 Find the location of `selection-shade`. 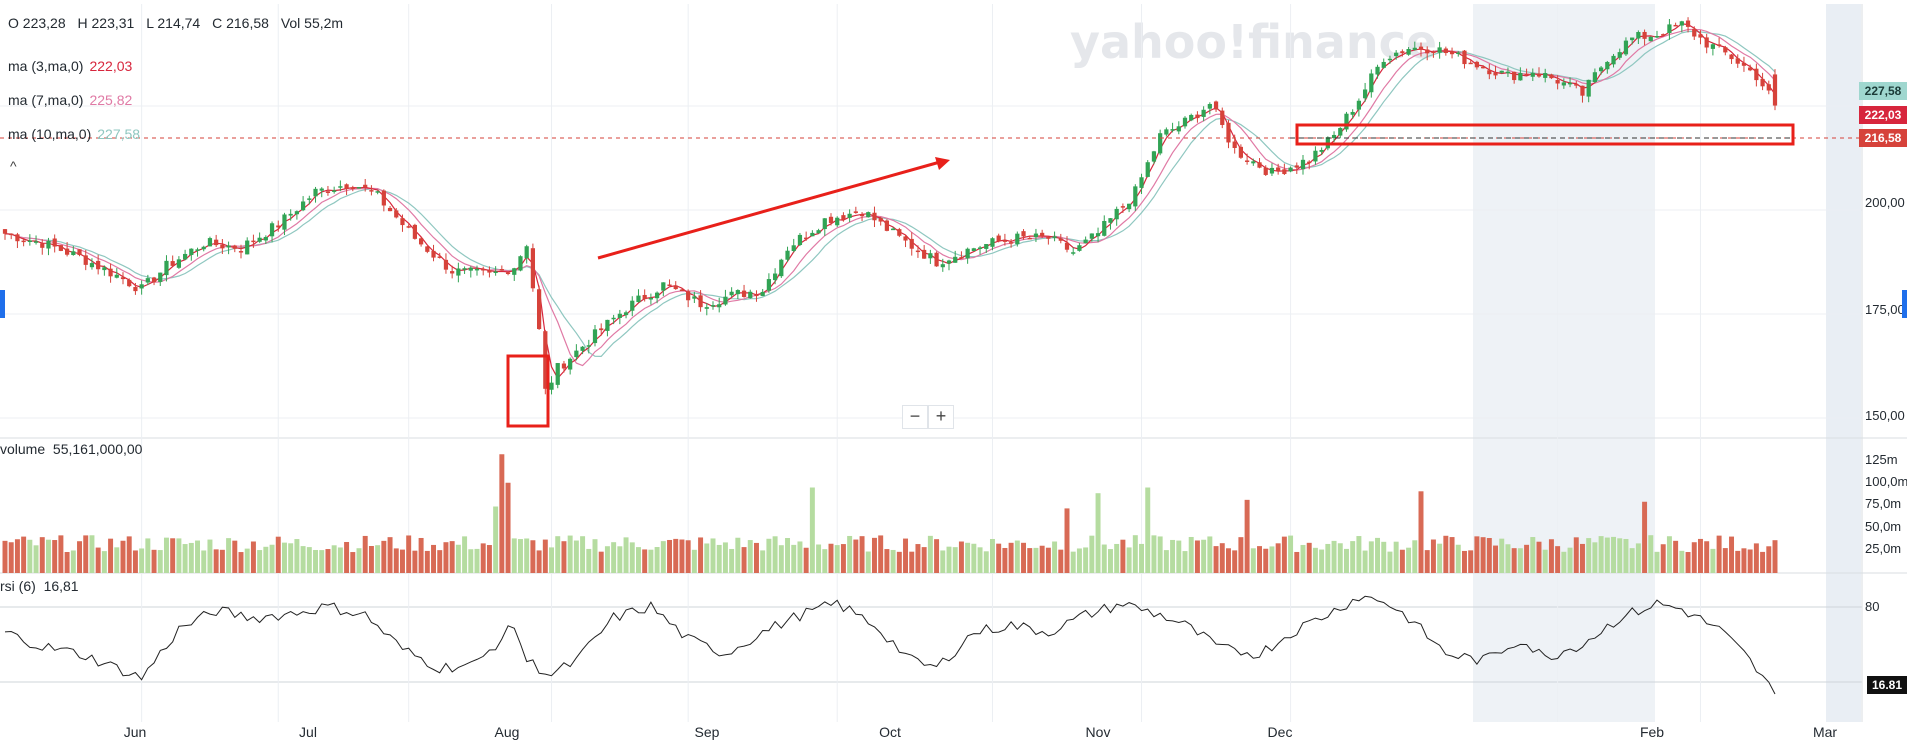

selection-shade is located at coordinates (1564, 363).